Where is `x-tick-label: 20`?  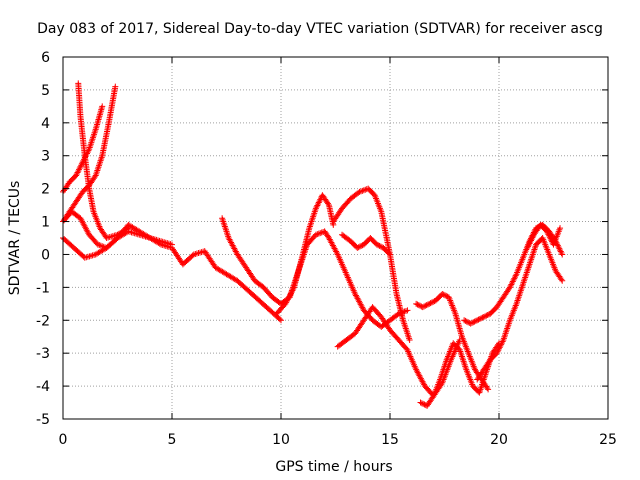 x-tick-label: 20 is located at coordinates (499, 440).